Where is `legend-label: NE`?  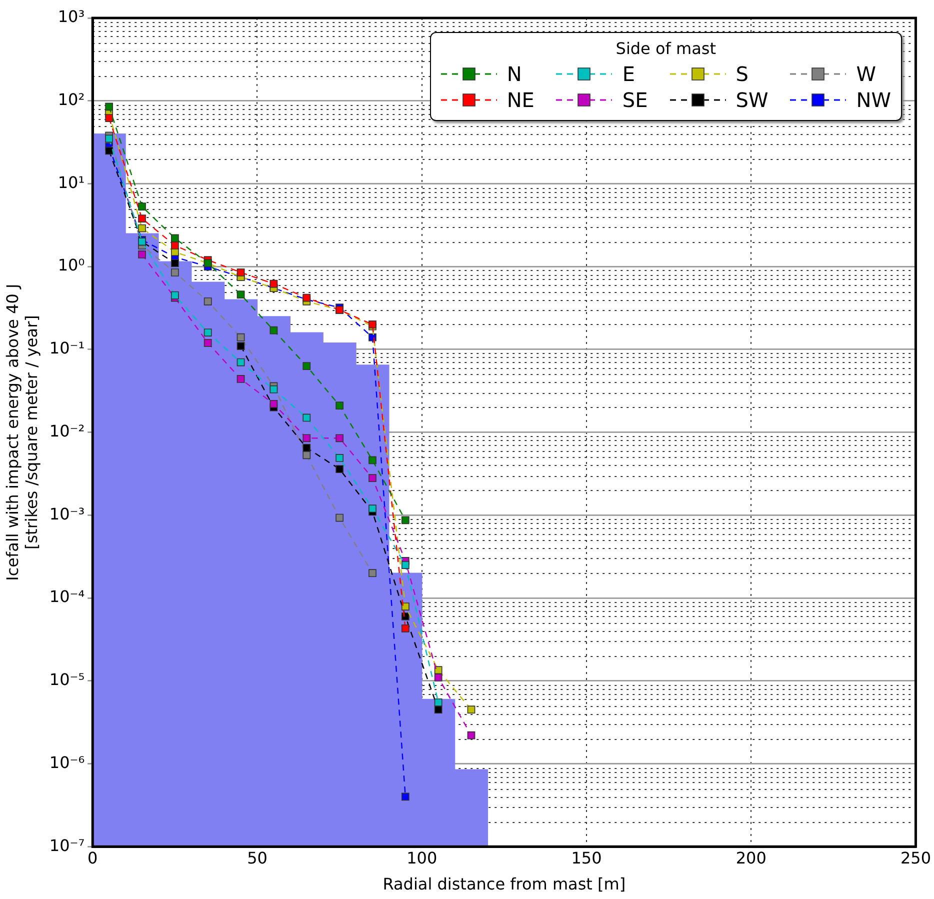 legend-label: NE is located at coordinates (520, 100).